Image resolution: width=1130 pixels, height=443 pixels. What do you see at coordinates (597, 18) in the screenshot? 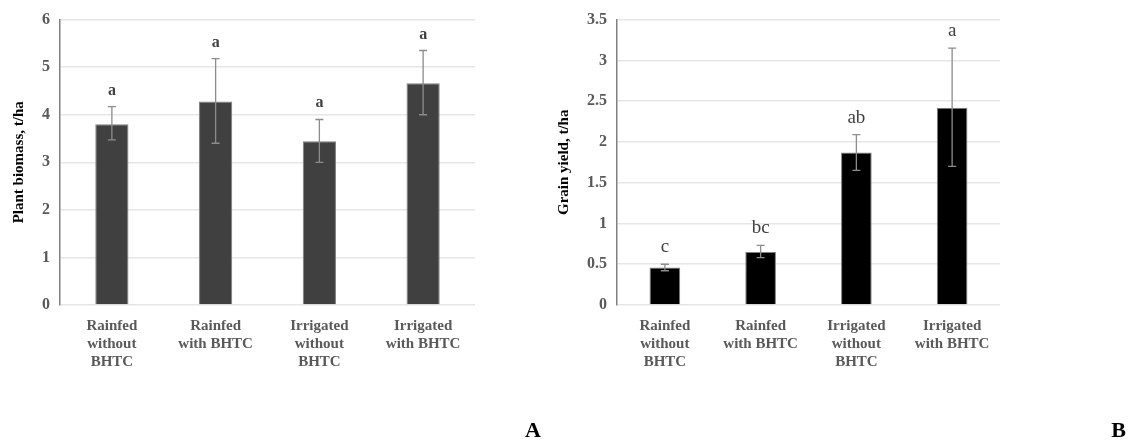
I see `y-tick-label: 3.5` at bounding box center [597, 18].